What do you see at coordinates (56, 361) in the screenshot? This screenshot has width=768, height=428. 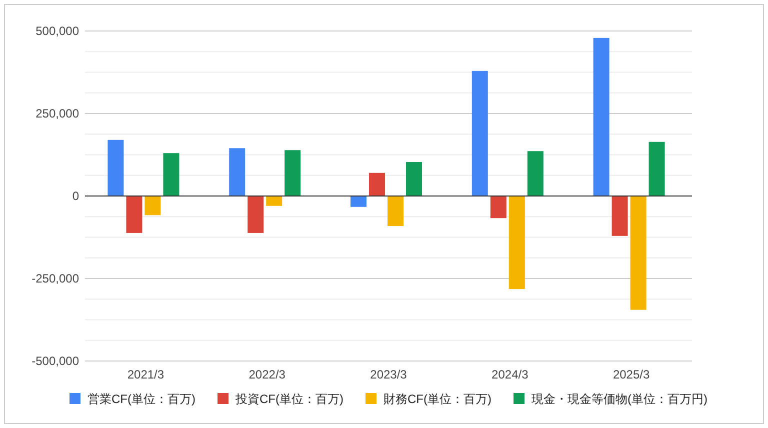 I see `y-tick-label: -500,000` at bounding box center [56, 361].